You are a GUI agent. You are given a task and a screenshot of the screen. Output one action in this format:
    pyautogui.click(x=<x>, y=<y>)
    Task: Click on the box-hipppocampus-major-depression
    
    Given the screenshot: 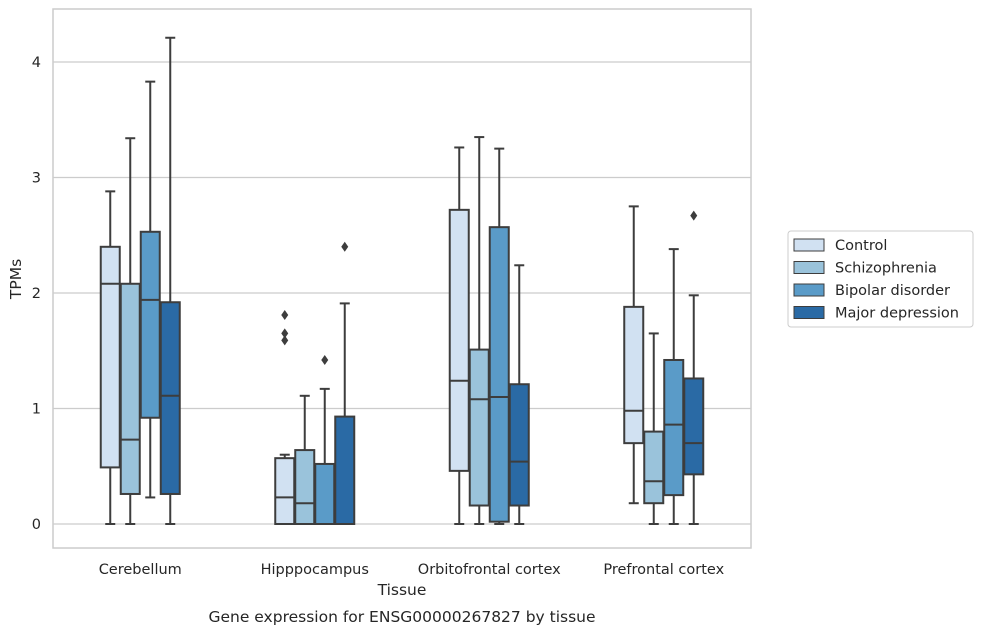 What is the action you would take?
    pyautogui.click(x=345, y=383)
    